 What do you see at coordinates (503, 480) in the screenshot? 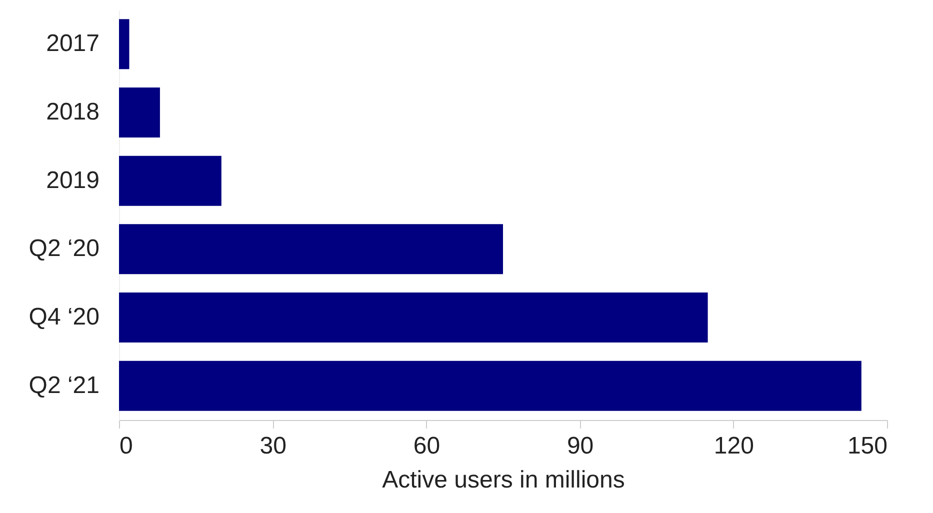
I see `x-axis-title: Active users in millions` at bounding box center [503, 480].